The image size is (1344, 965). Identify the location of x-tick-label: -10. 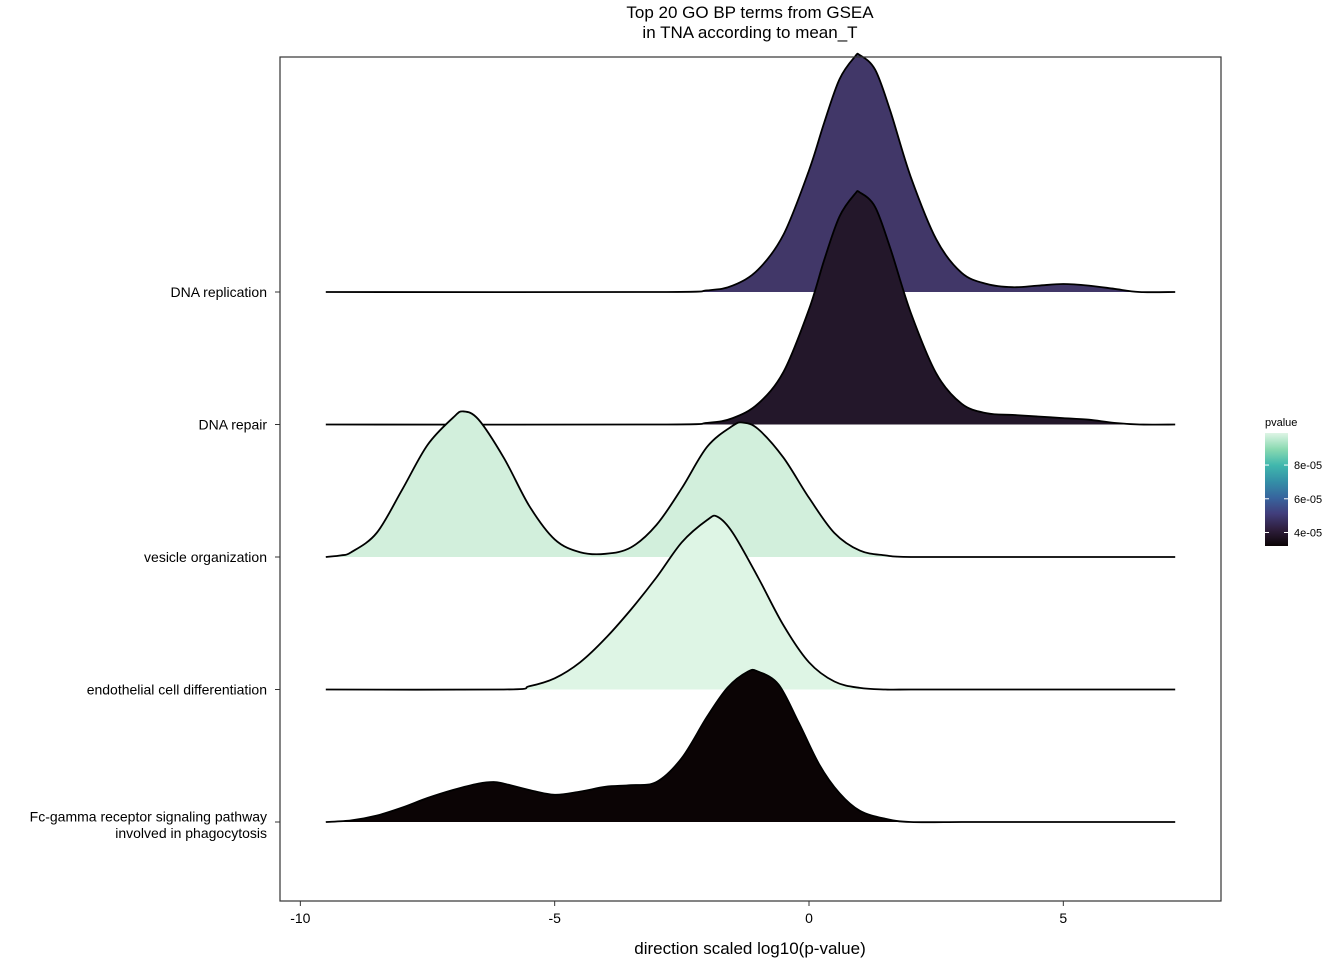
(300, 918).